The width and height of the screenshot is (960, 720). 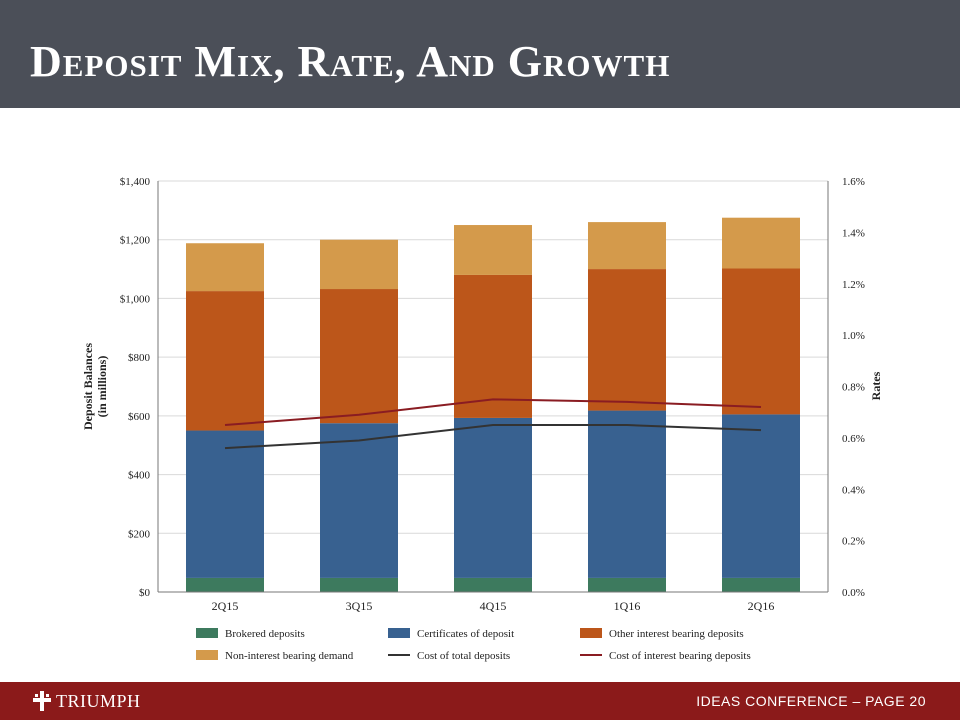 What do you see at coordinates (853, 233) in the screenshot?
I see `y2-tick-label: 1.4%` at bounding box center [853, 233].